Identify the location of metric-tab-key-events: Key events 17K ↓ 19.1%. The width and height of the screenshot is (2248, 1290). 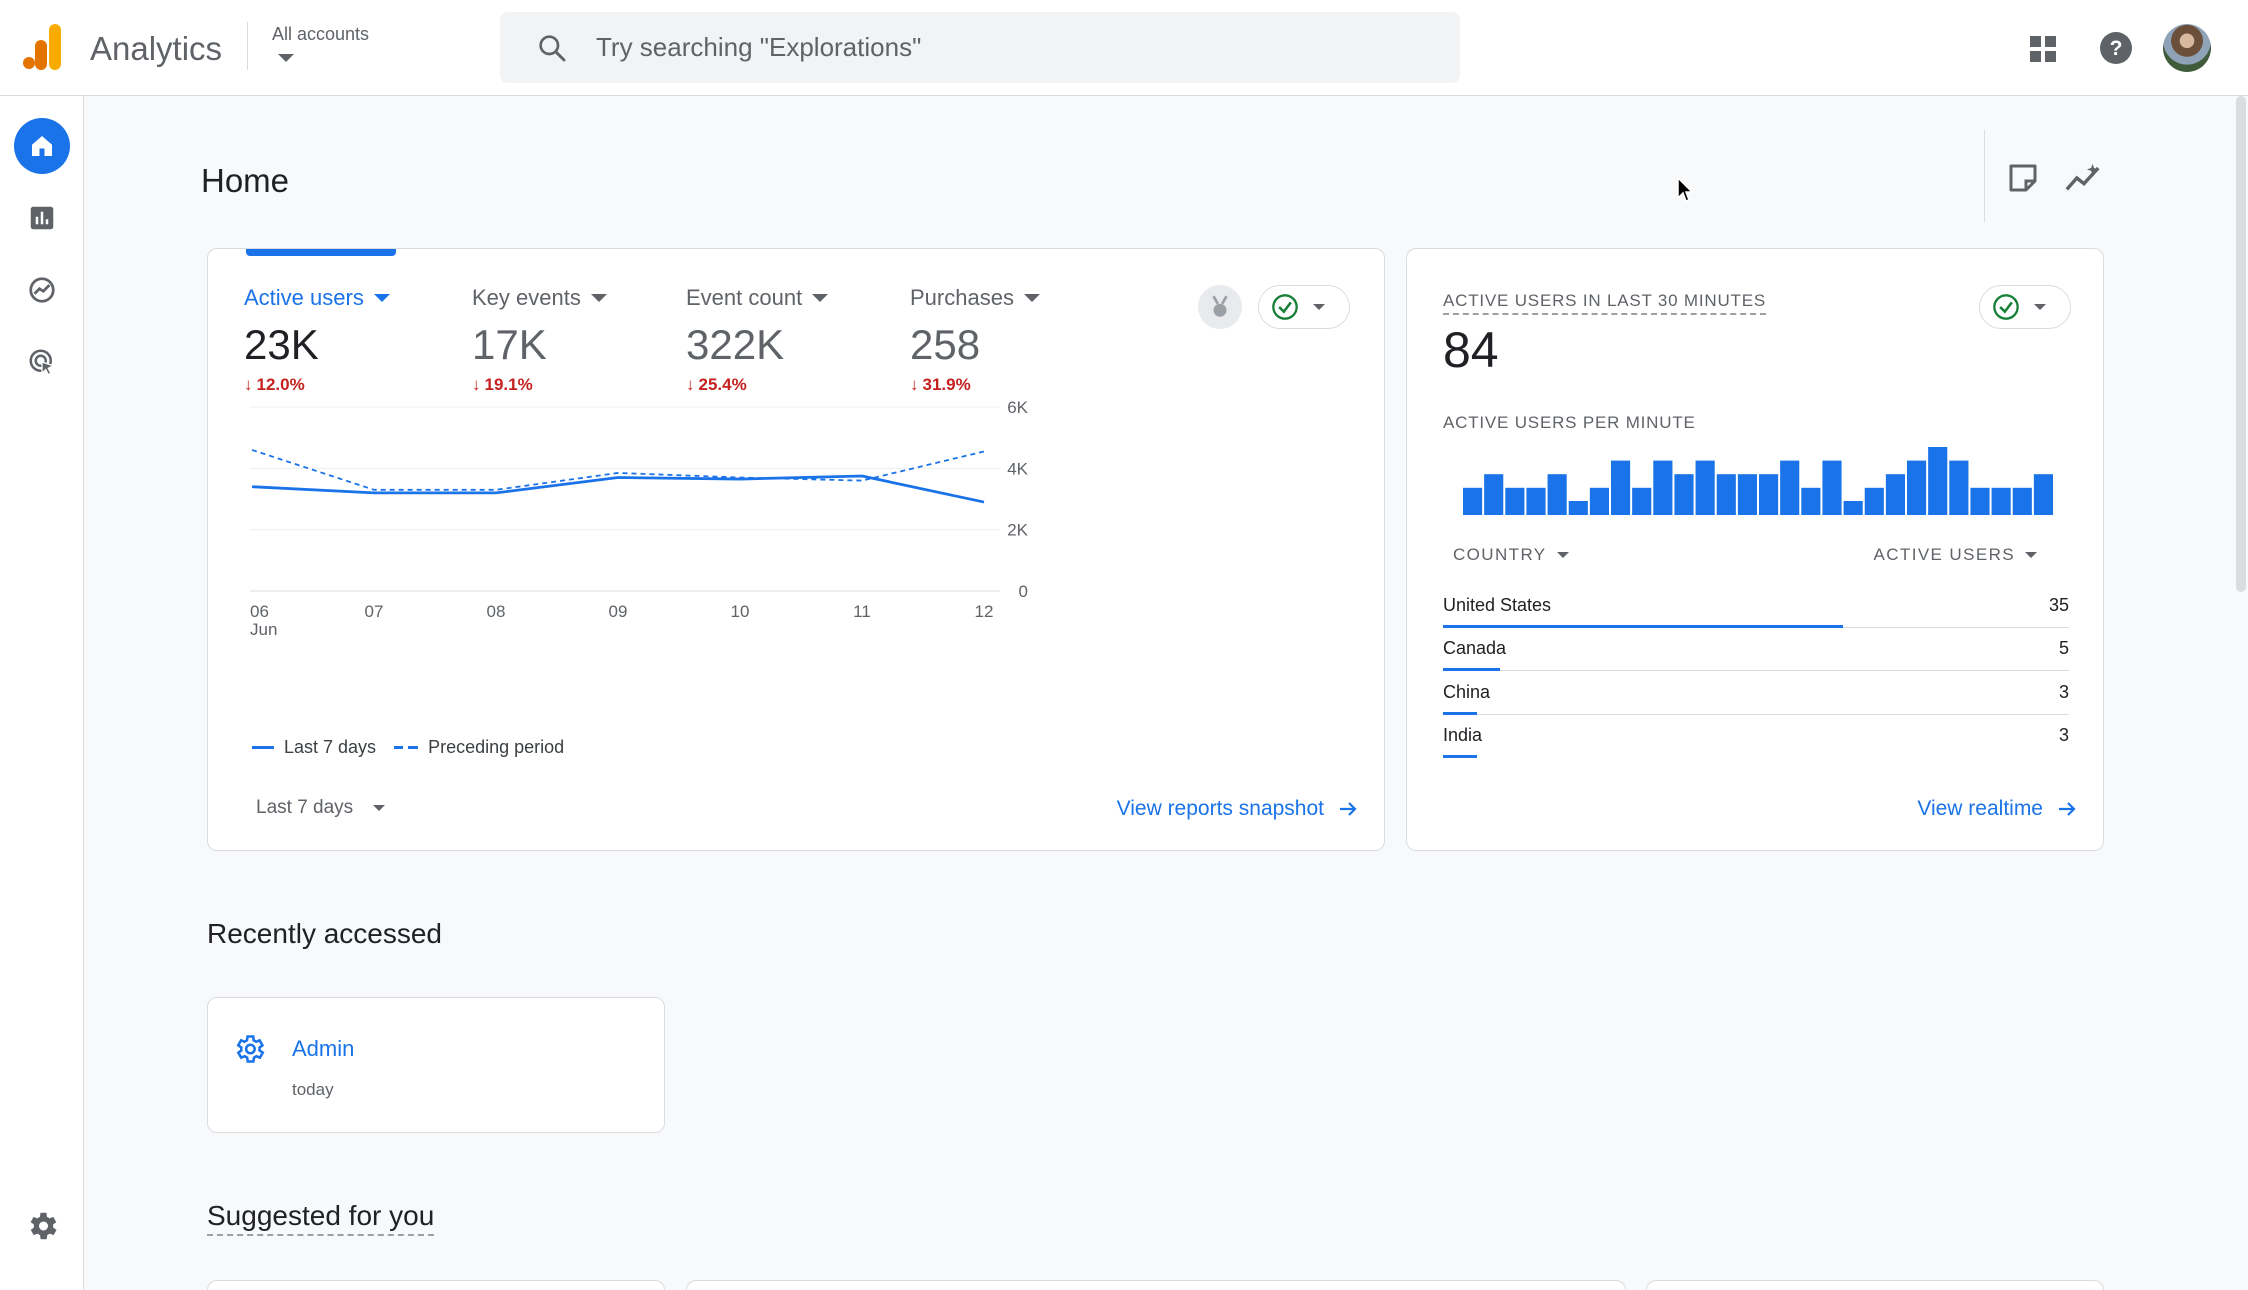
(539, 340).